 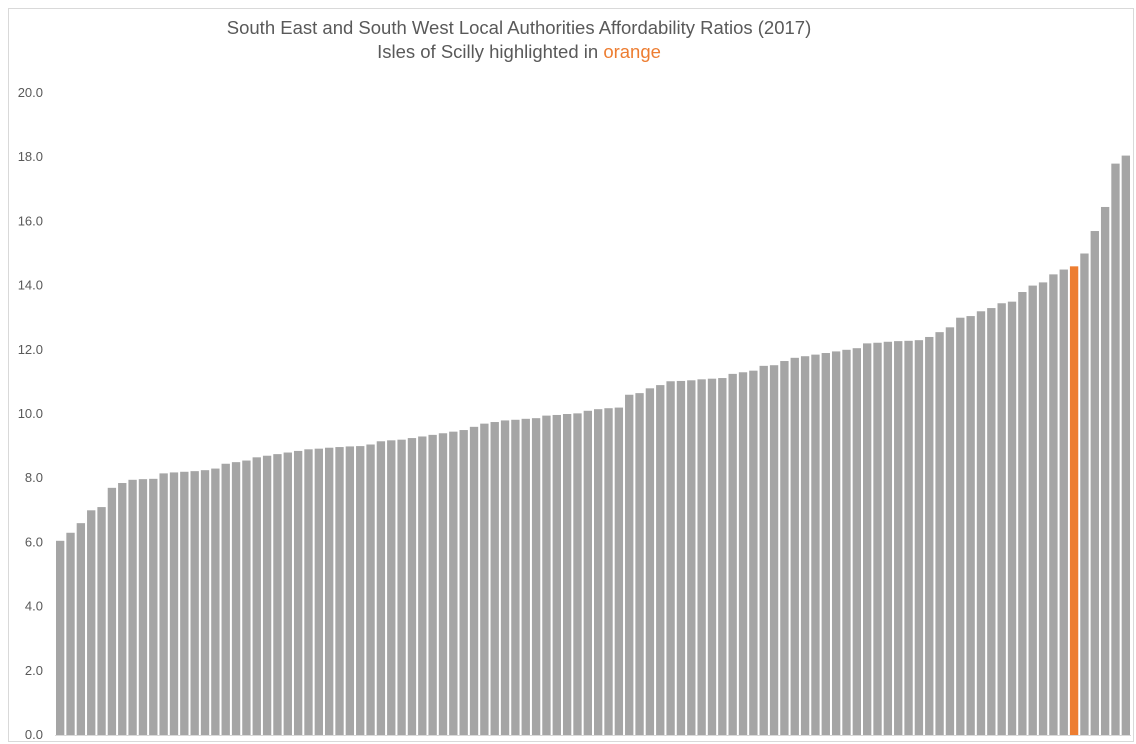 I want to click on chart-subtitle: Isles of Scilly highlighted in orange, so click(x=519, y=51).